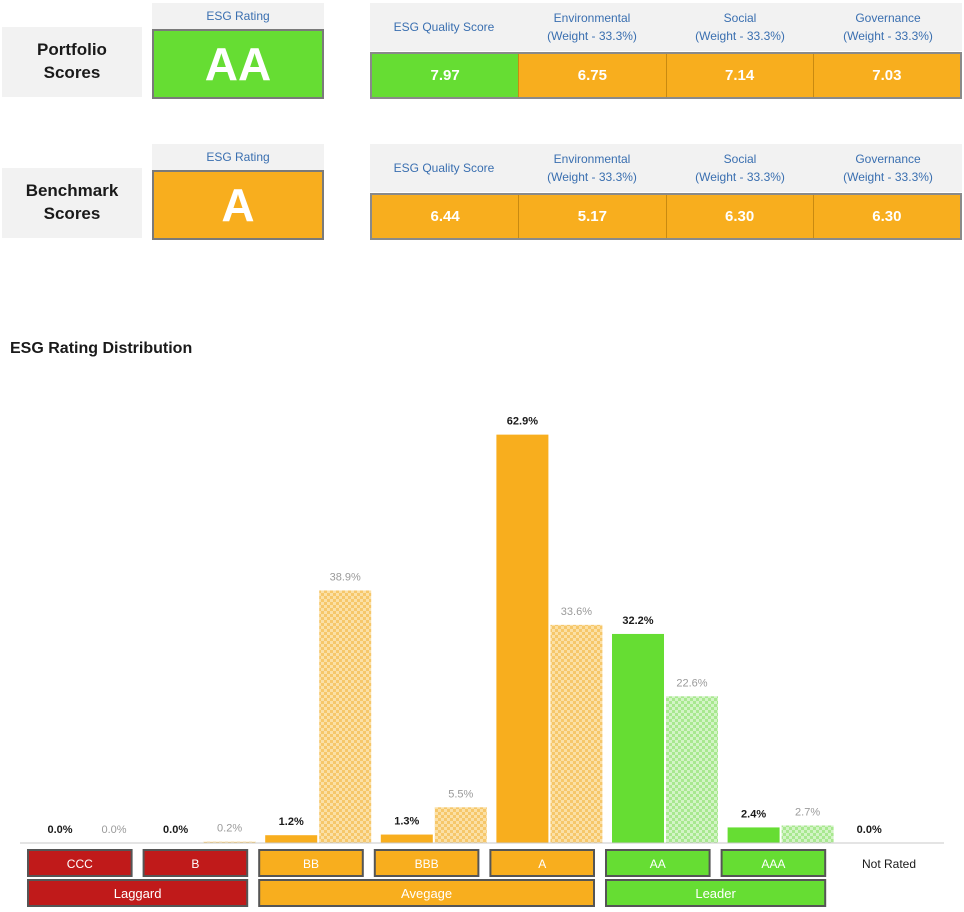 The image size is (964, 912). Describe the element at coordinates (460, 794) in the screenshot. I see `benchmark-label-bbb: 5.5%` at that location.